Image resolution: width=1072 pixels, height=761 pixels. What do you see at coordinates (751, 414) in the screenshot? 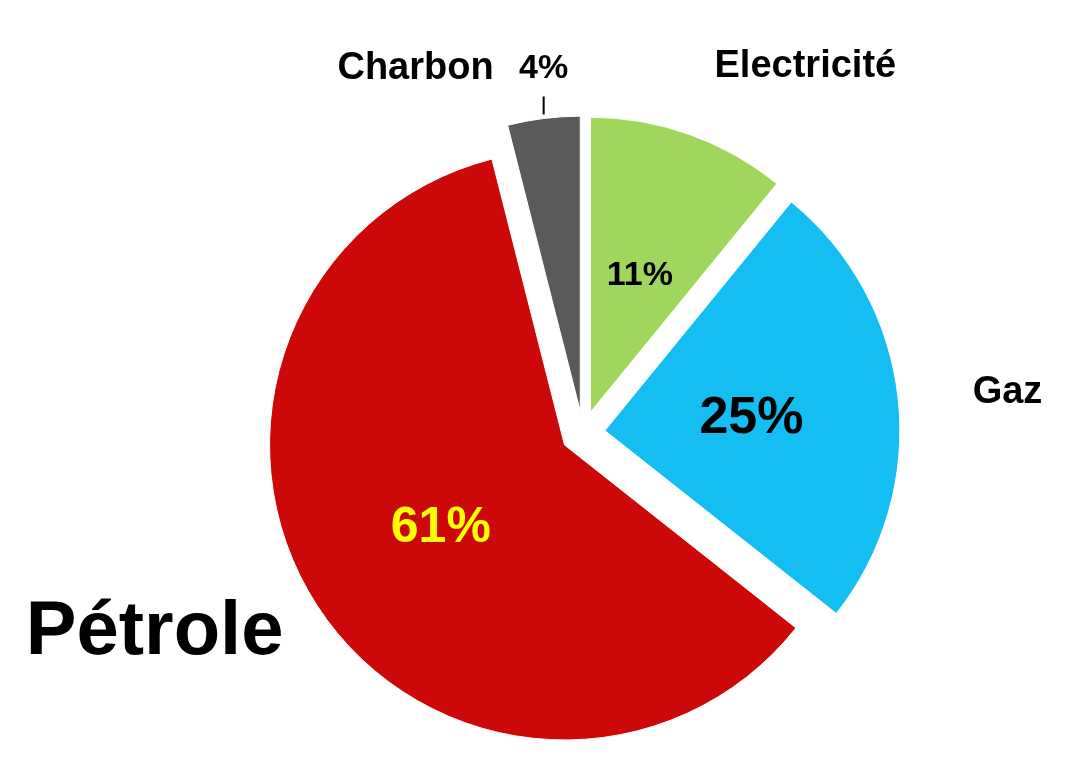
I see `data-label: 25%` at bounding box center [751, 414].